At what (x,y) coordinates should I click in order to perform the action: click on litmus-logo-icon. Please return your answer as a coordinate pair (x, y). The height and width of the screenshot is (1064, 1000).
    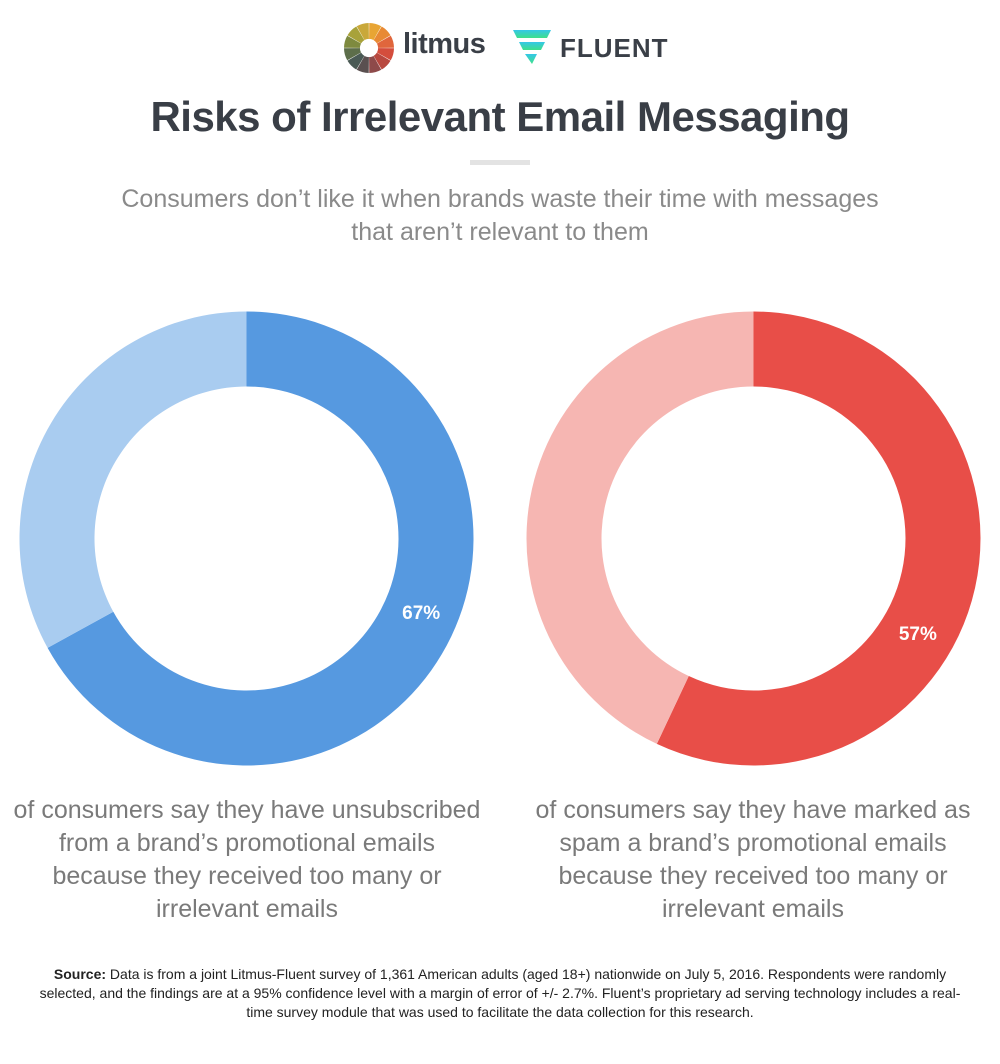
    Looking at the image, I should click on (369, 48).